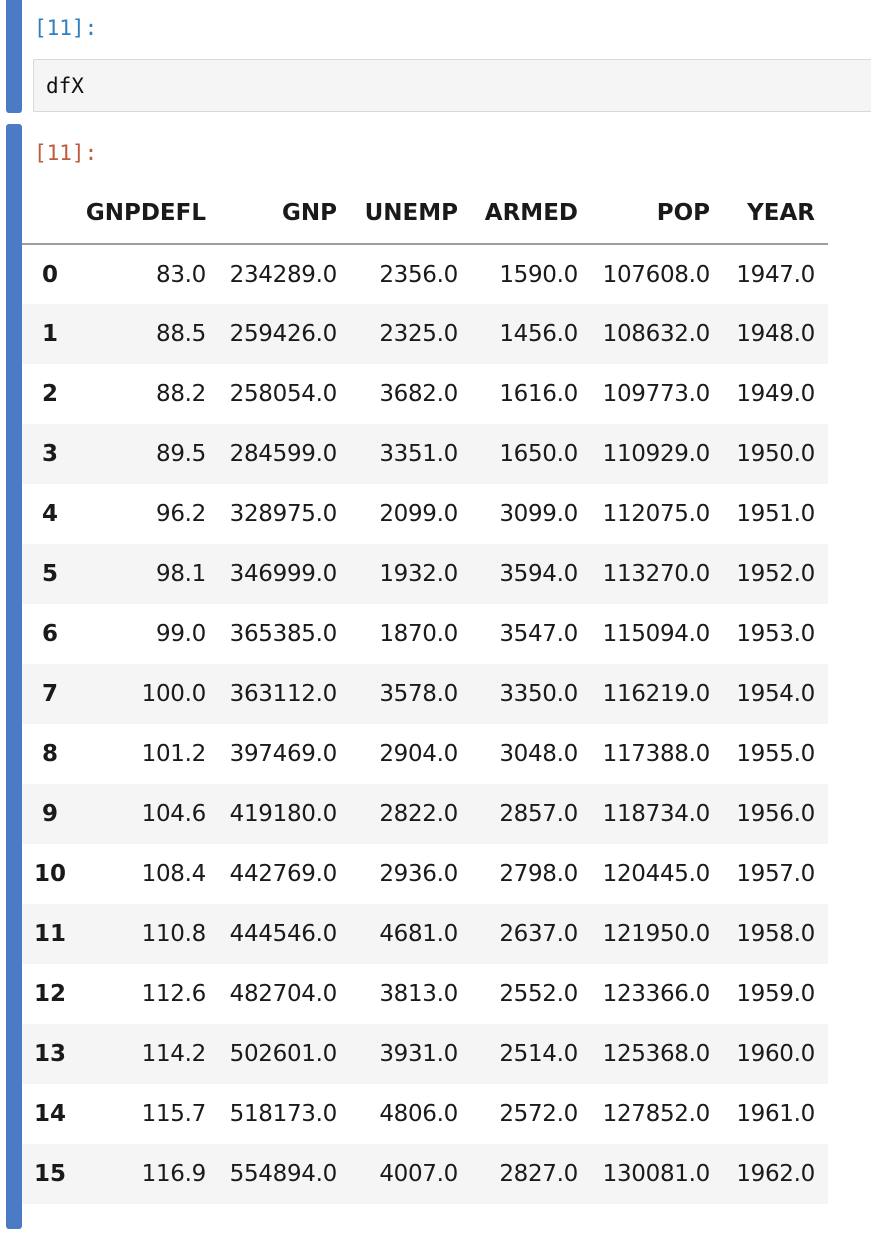 The height and width of the screenshot is (1248, 871). What do you see at coordinates (418, 934) in the screenshot?
I see `table-cell: 4681.0` at bounding box center [418, 934].